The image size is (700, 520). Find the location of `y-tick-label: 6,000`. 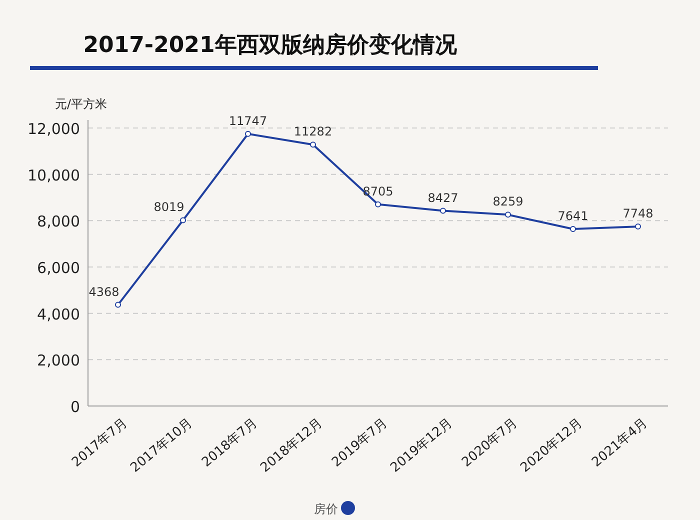

y-tick-label: 6,000 is located at coordinates (58, 268).